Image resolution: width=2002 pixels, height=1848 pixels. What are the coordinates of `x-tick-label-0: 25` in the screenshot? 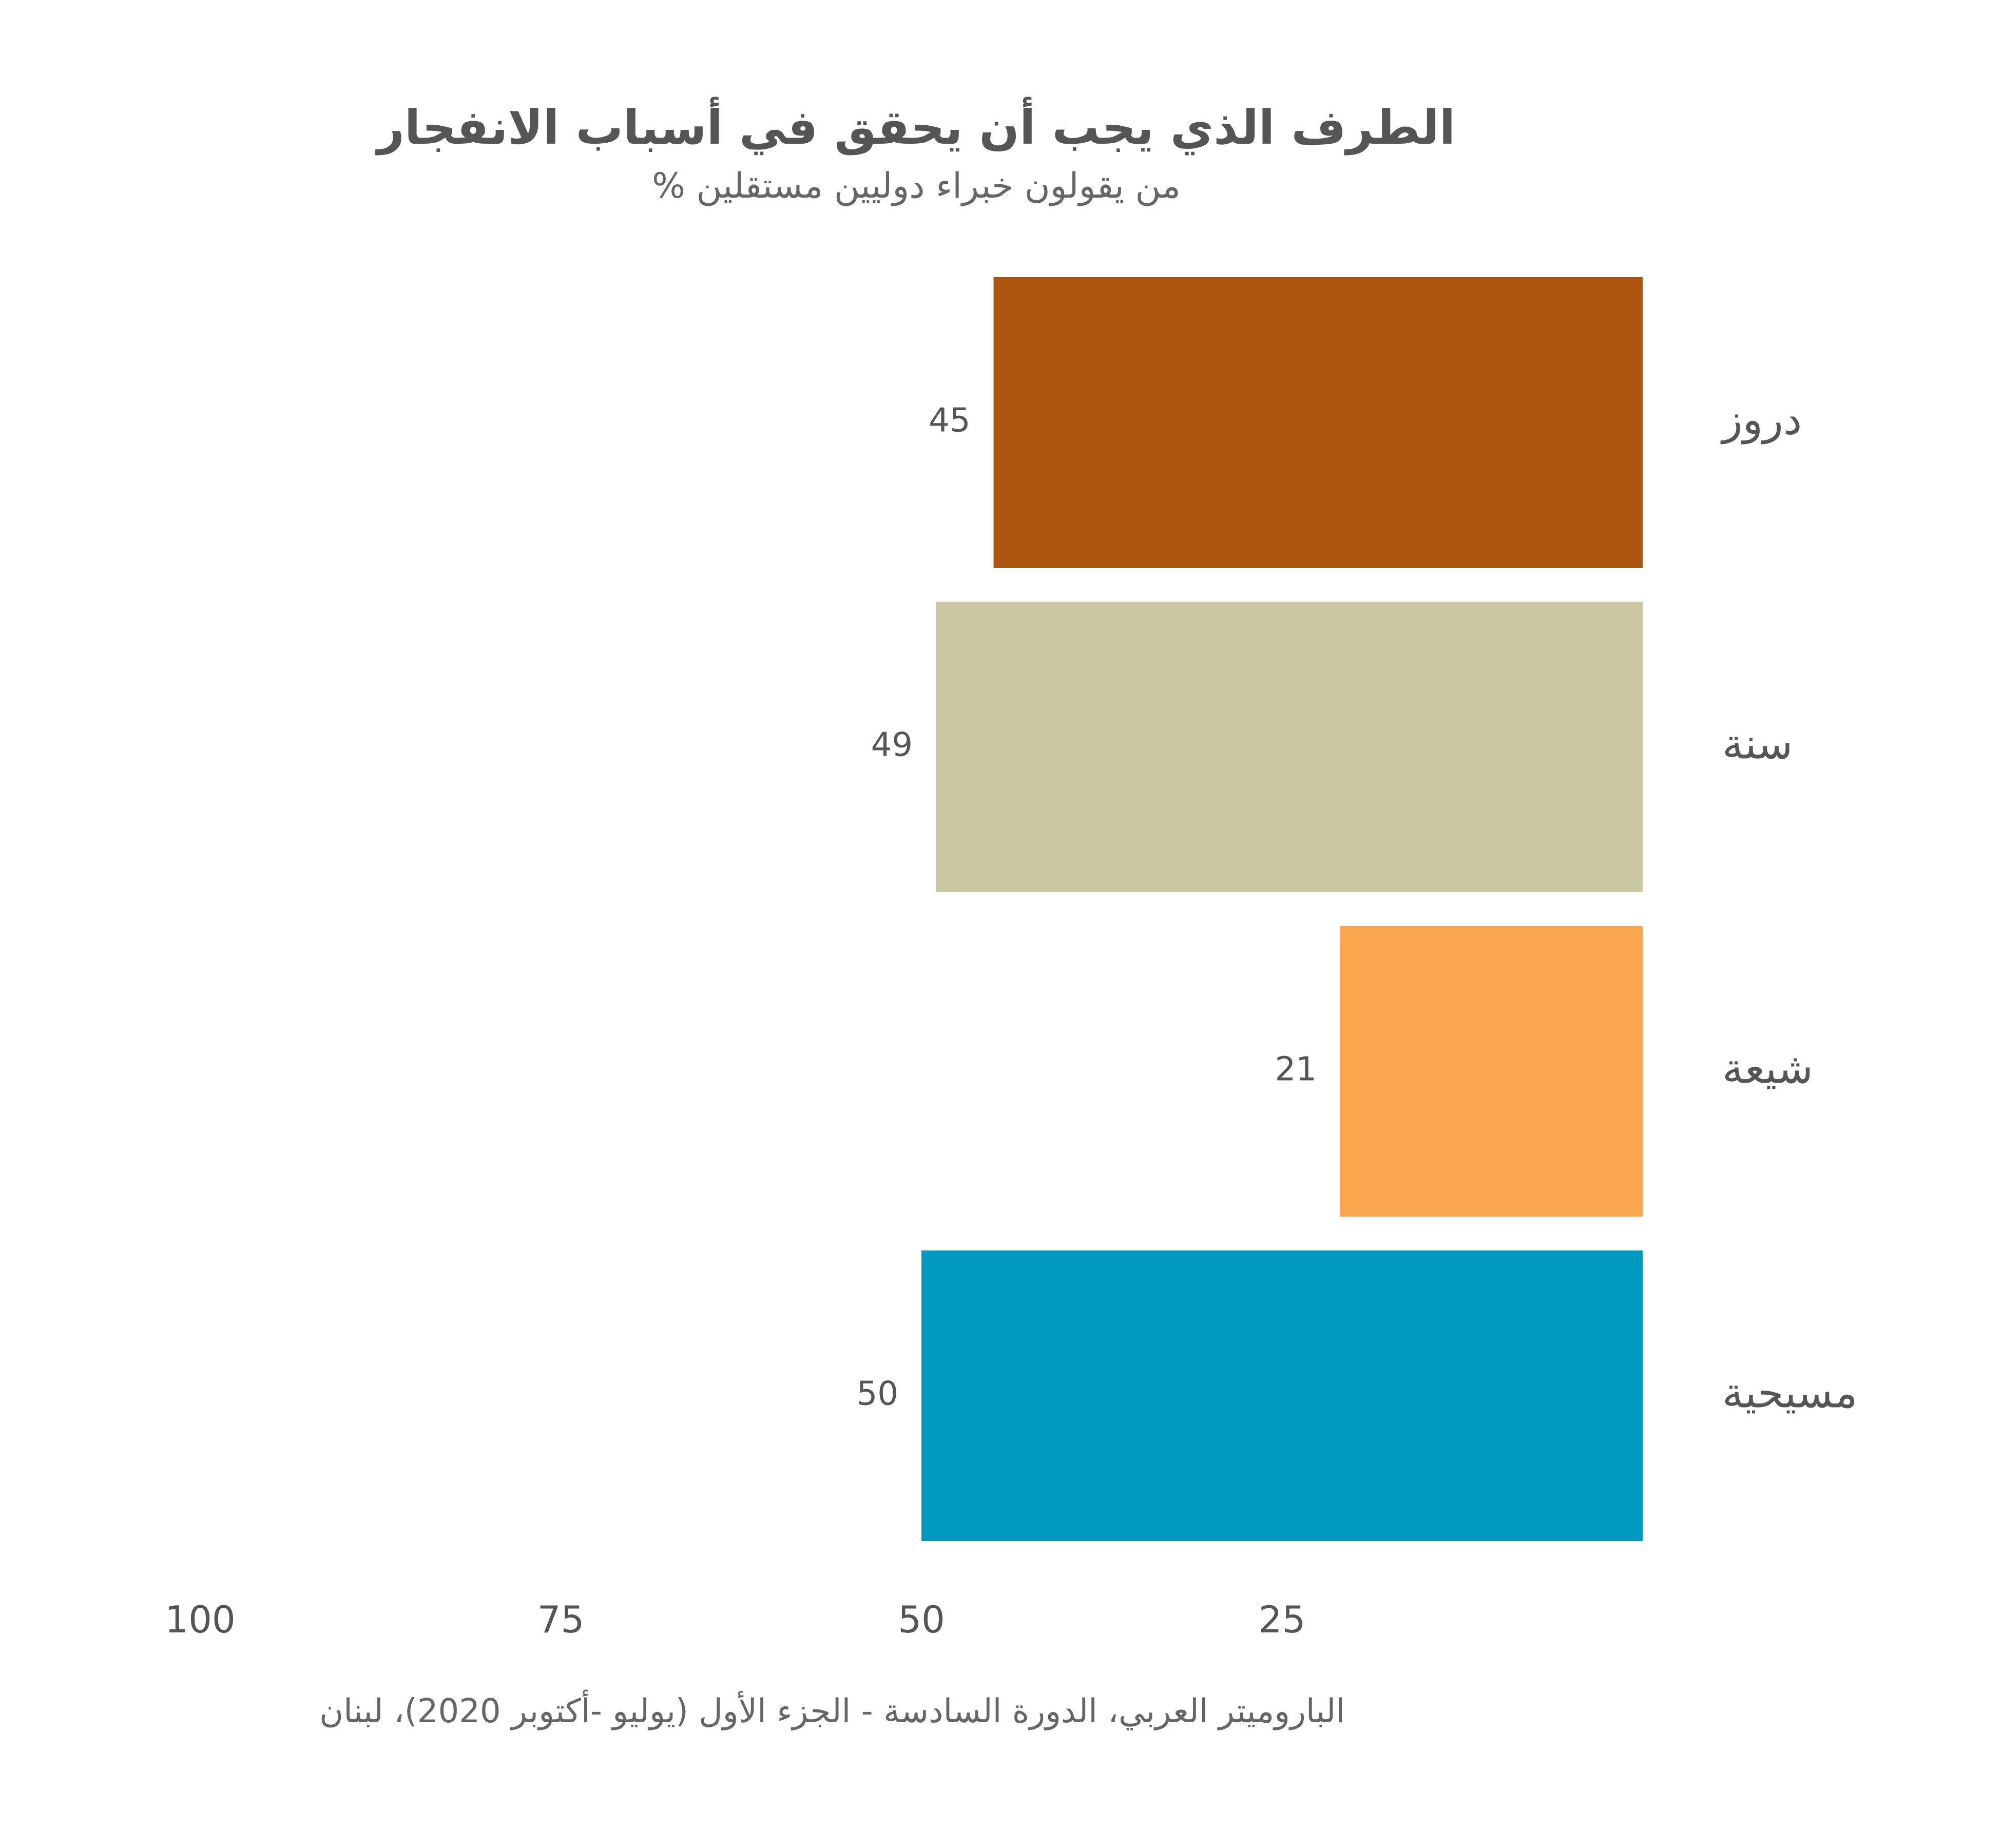 It's located at (1282, 1619).